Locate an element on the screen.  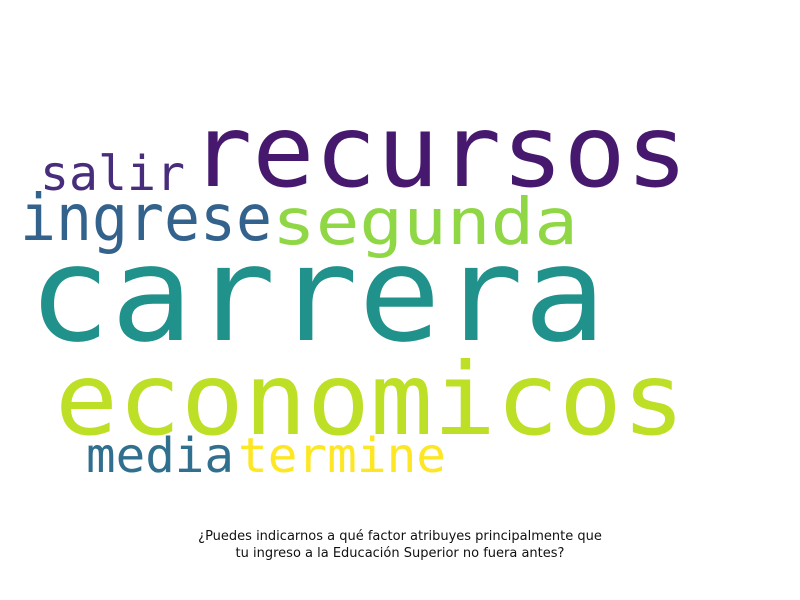
word-ingrese: ingrese is located at coordinates (146, 219).